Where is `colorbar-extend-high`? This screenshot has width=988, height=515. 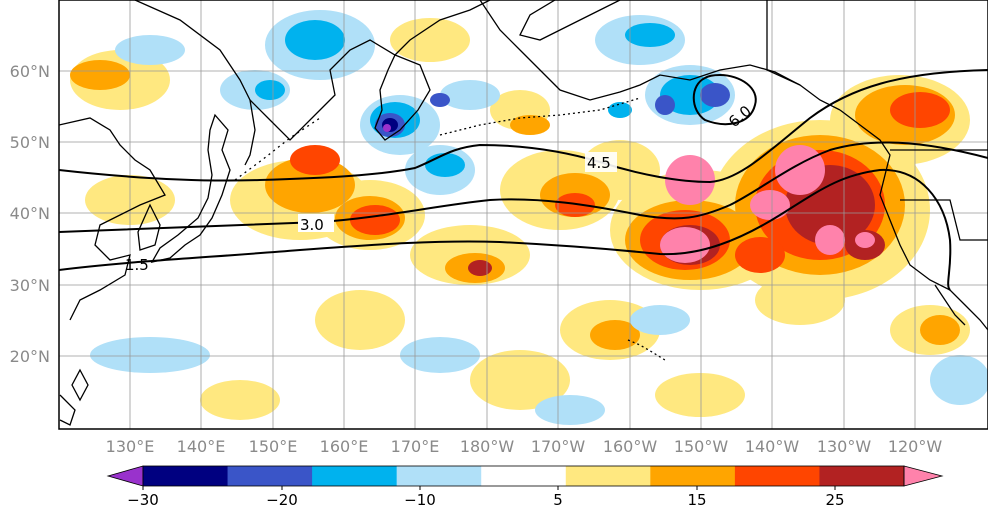 colorbar-extend-high is located at coordinates (923, 476).